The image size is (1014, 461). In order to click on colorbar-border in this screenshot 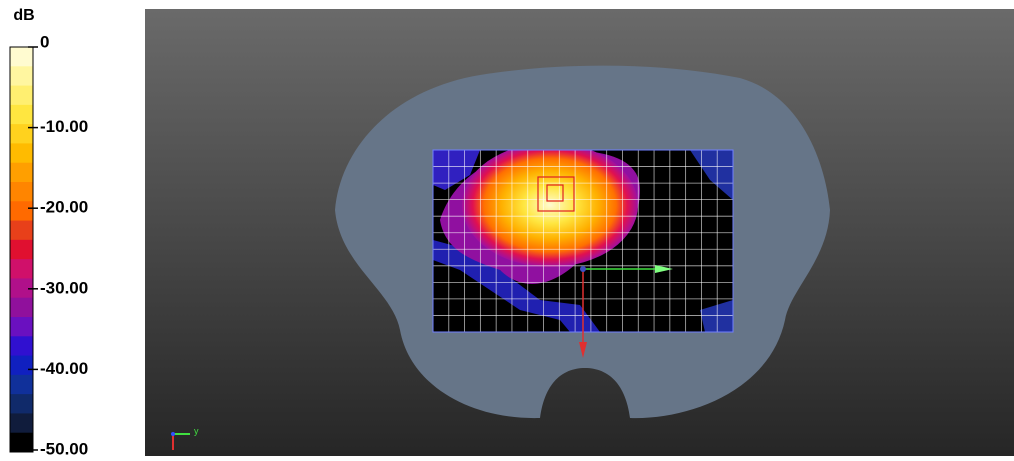, I will do `click(21, 249)`.